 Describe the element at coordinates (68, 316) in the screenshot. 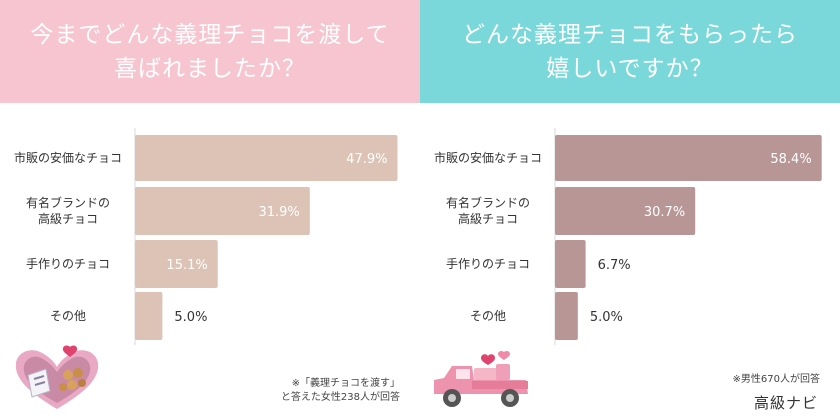

I see `left-category-label-4: その他` at that location.